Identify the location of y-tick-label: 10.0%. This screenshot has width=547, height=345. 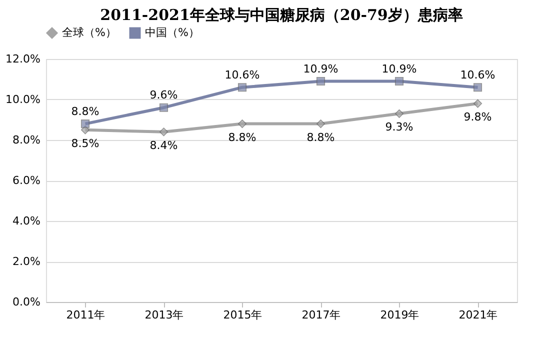
(23, 99).